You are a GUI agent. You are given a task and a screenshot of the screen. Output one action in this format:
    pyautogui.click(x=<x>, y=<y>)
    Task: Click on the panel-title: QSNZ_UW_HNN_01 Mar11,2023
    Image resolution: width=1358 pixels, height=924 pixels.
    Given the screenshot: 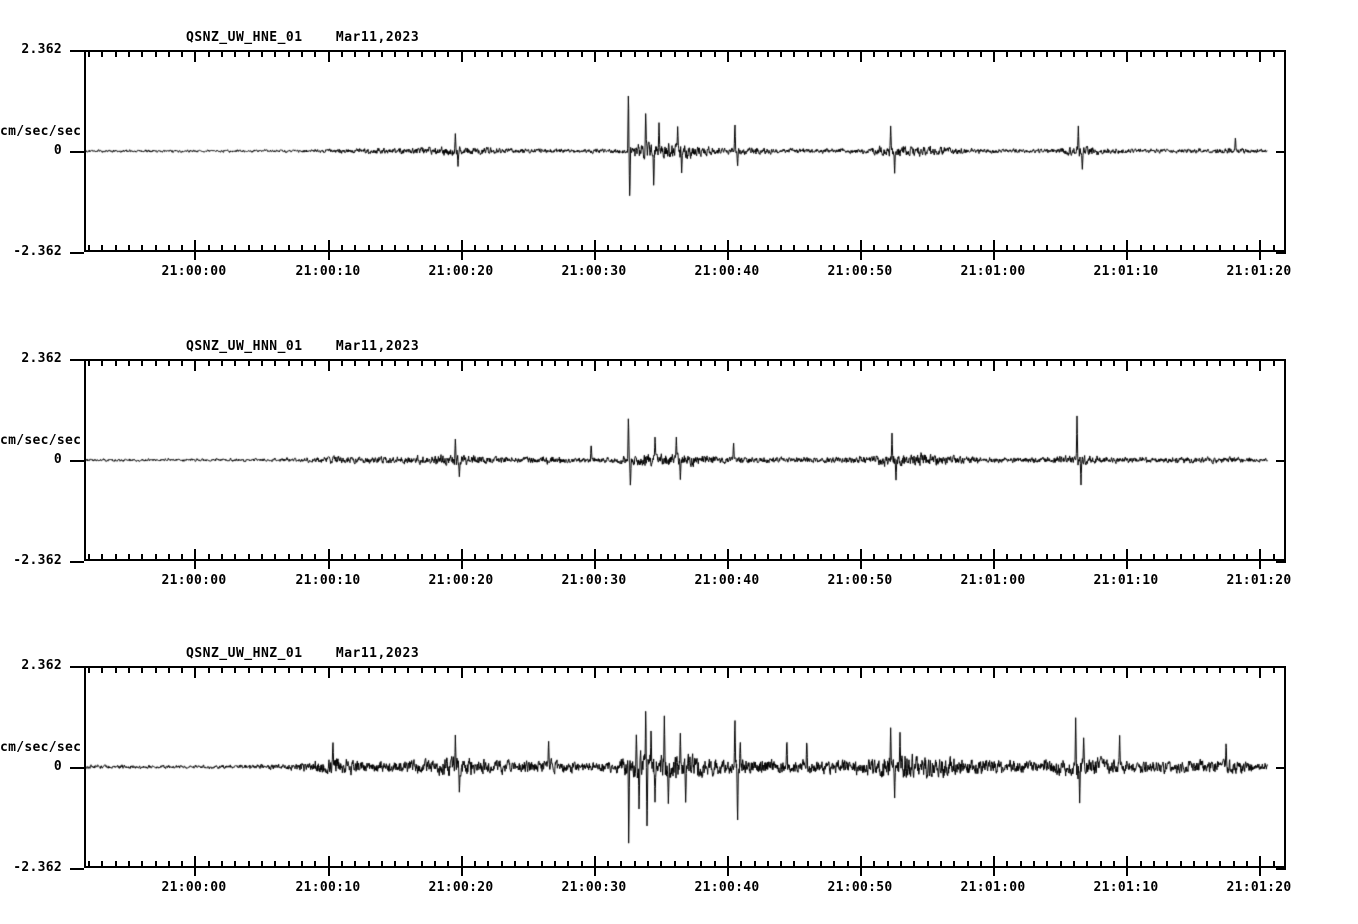 What is the action you would take?
    pyautogui.click(x=303, y=346)
    